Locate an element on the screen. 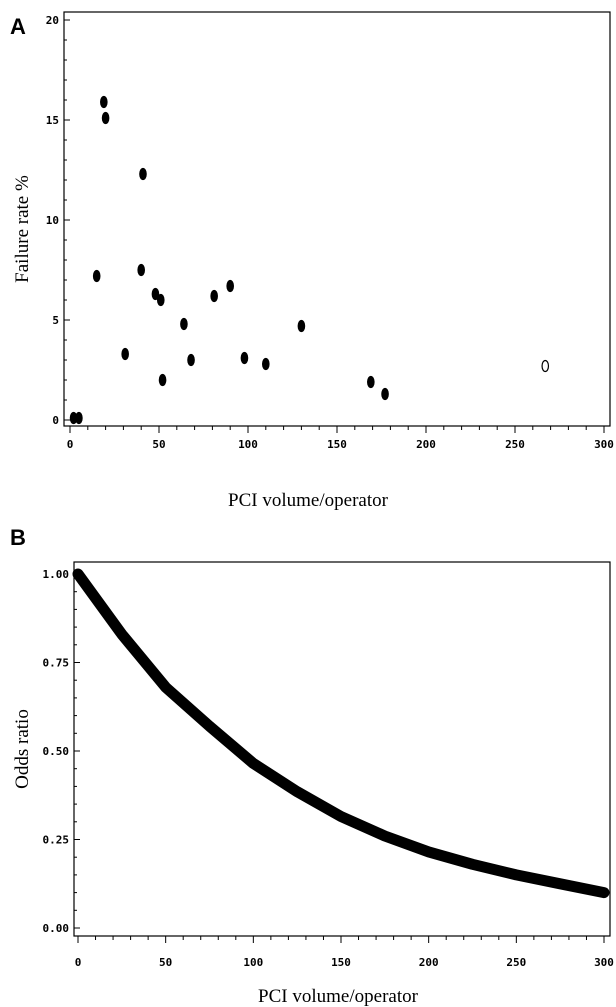 The height and width of the screenshot is (1007, 616). y-tick-label: 0 is located at coordinates (55, 420).